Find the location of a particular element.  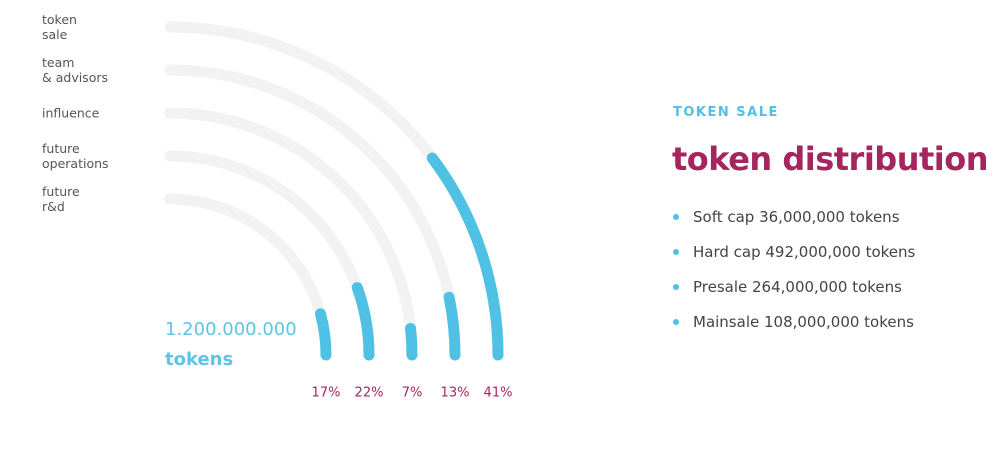

list-item: Mainsale 108,000,000 tokens is located at coordinates (794, 327).